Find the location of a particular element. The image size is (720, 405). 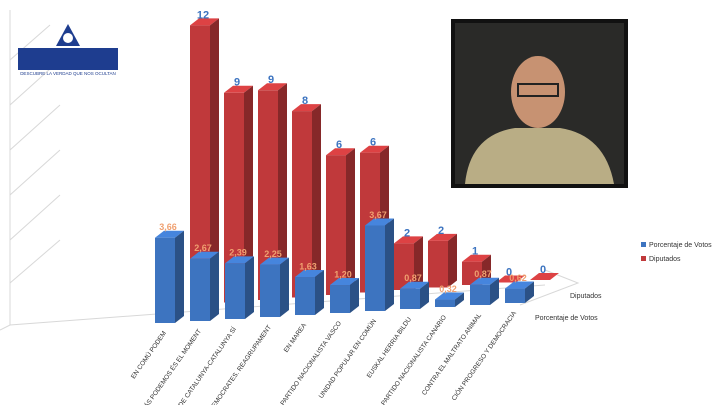

data-label: 3,66 is located at coordinates (168, 227).